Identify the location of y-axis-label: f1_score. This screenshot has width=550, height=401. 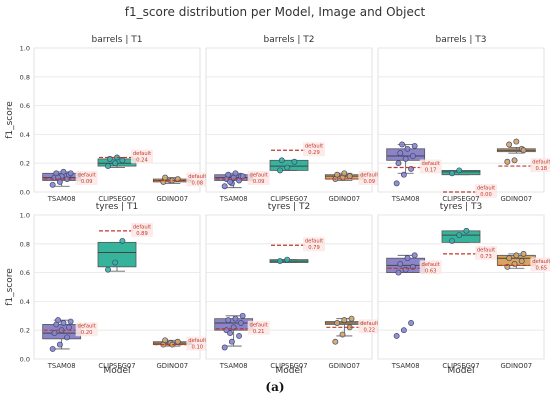
(10, 120).